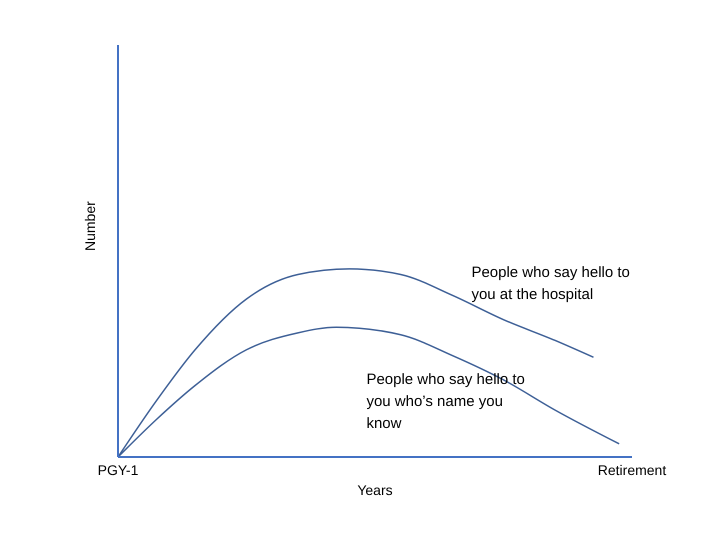 This screenshot has height=540, width=720. What do you see at coordinates (446, 402) in the screenshot?
I see `series-label: People who say hello to you who’s name you know` at bounding box center [446, 402].